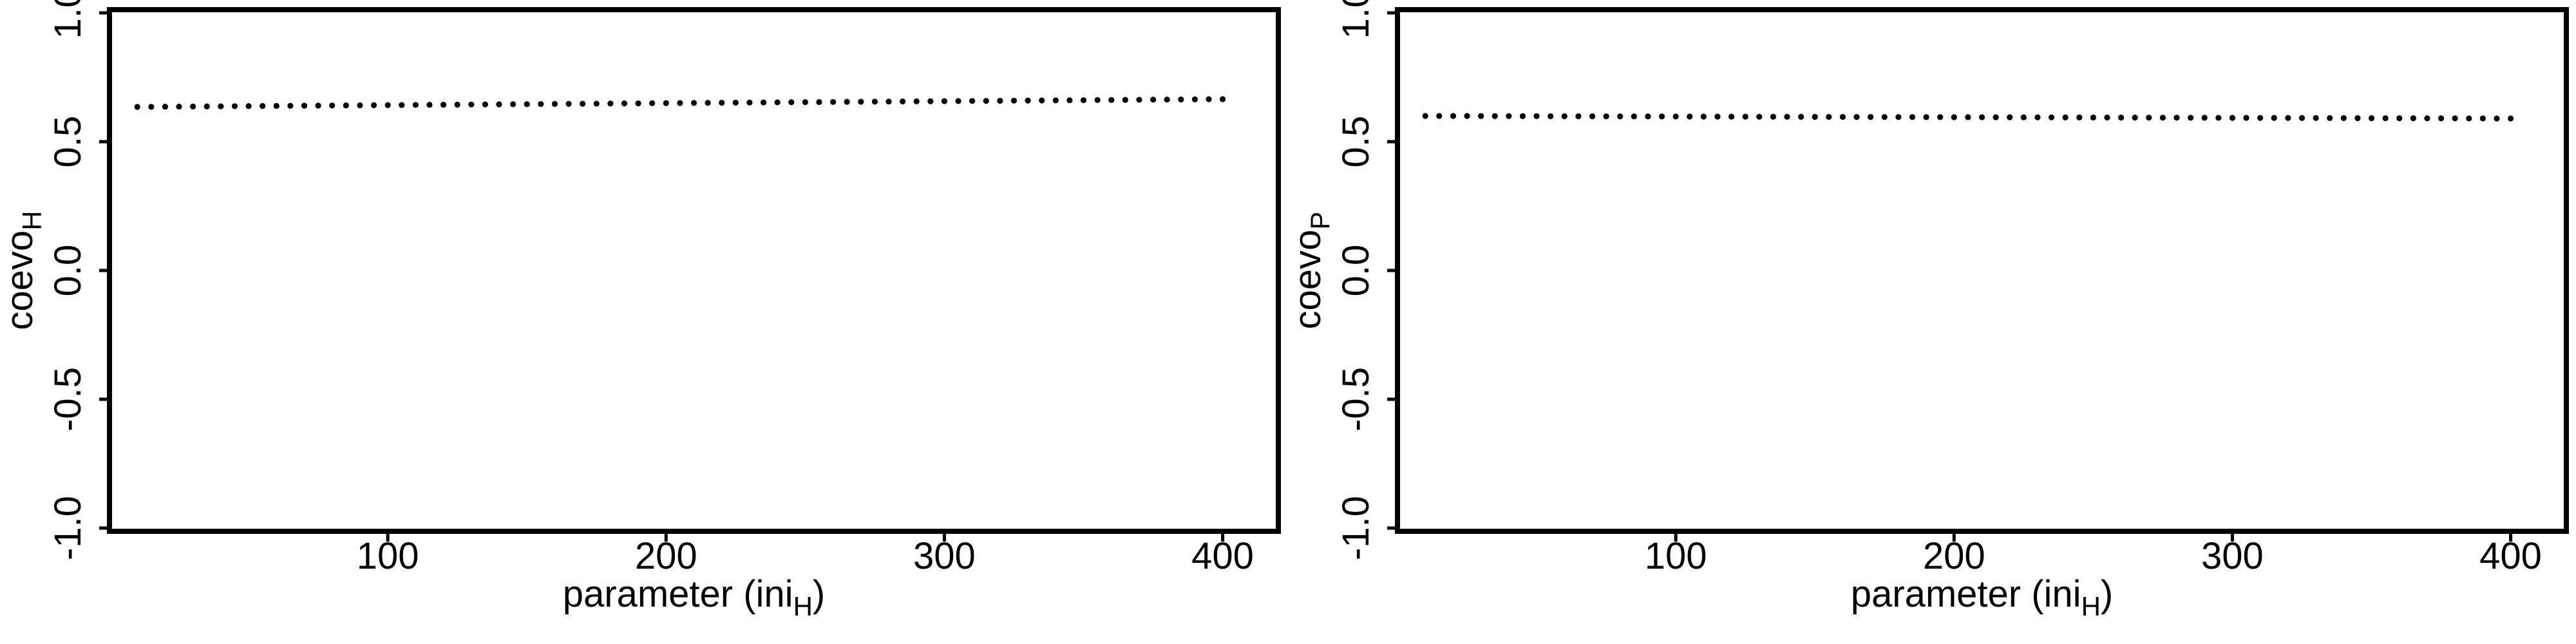 This screenshot has height=644, width=2576. What do you see at coordinates (24, 270) in the screenshot?
I see `y-axis-title: coevoH` at bounding box center [24, 270].